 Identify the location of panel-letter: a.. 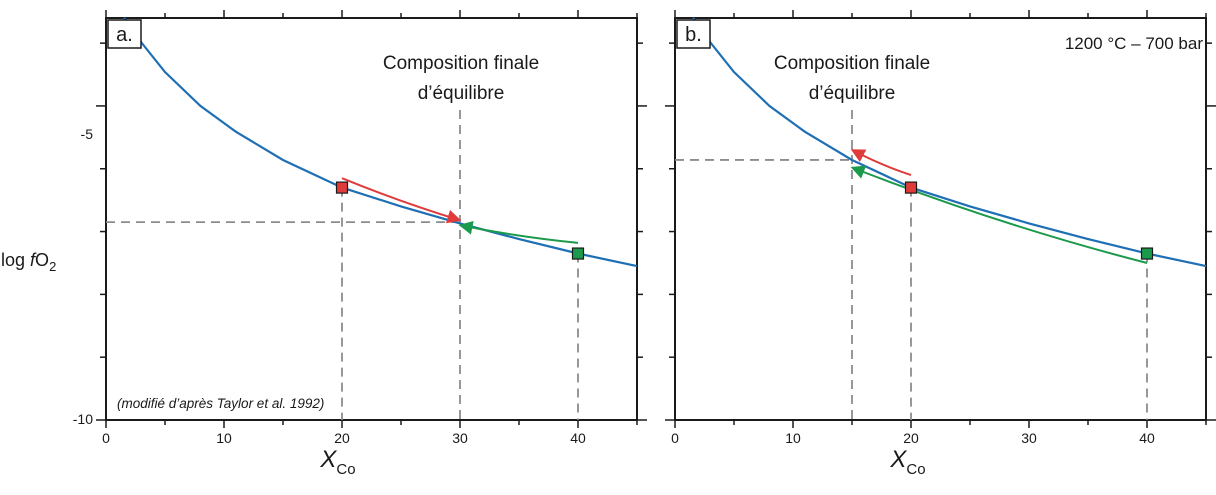
(124, 35).